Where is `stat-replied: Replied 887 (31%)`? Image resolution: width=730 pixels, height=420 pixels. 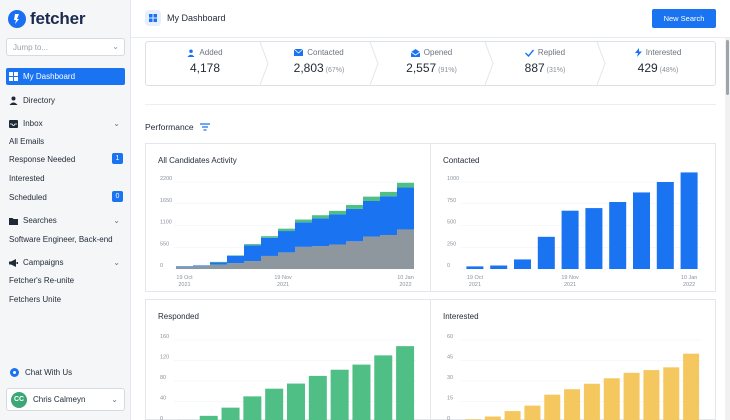
stat-replied: Replied 887 (31%) is located at coordinates (545, 63).